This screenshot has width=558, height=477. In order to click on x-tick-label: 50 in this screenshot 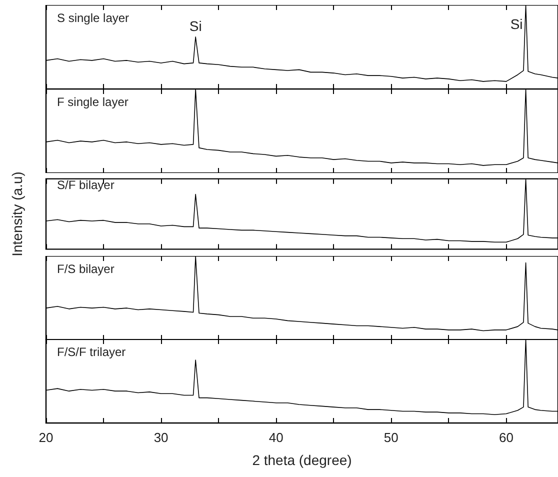, I will do `click(391, 438)`.